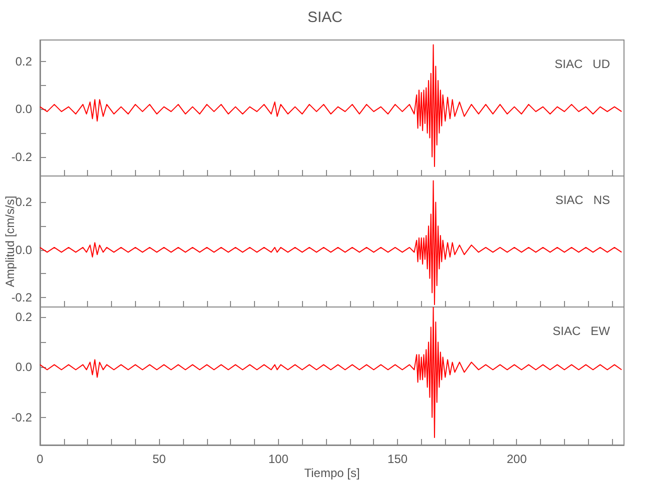 The width and height of the screenshot is (650, 500). What do you see at coordinates (398, 459) in the screenshot?
I see `x-tick-label: 150` at bounding box center [398, 459].